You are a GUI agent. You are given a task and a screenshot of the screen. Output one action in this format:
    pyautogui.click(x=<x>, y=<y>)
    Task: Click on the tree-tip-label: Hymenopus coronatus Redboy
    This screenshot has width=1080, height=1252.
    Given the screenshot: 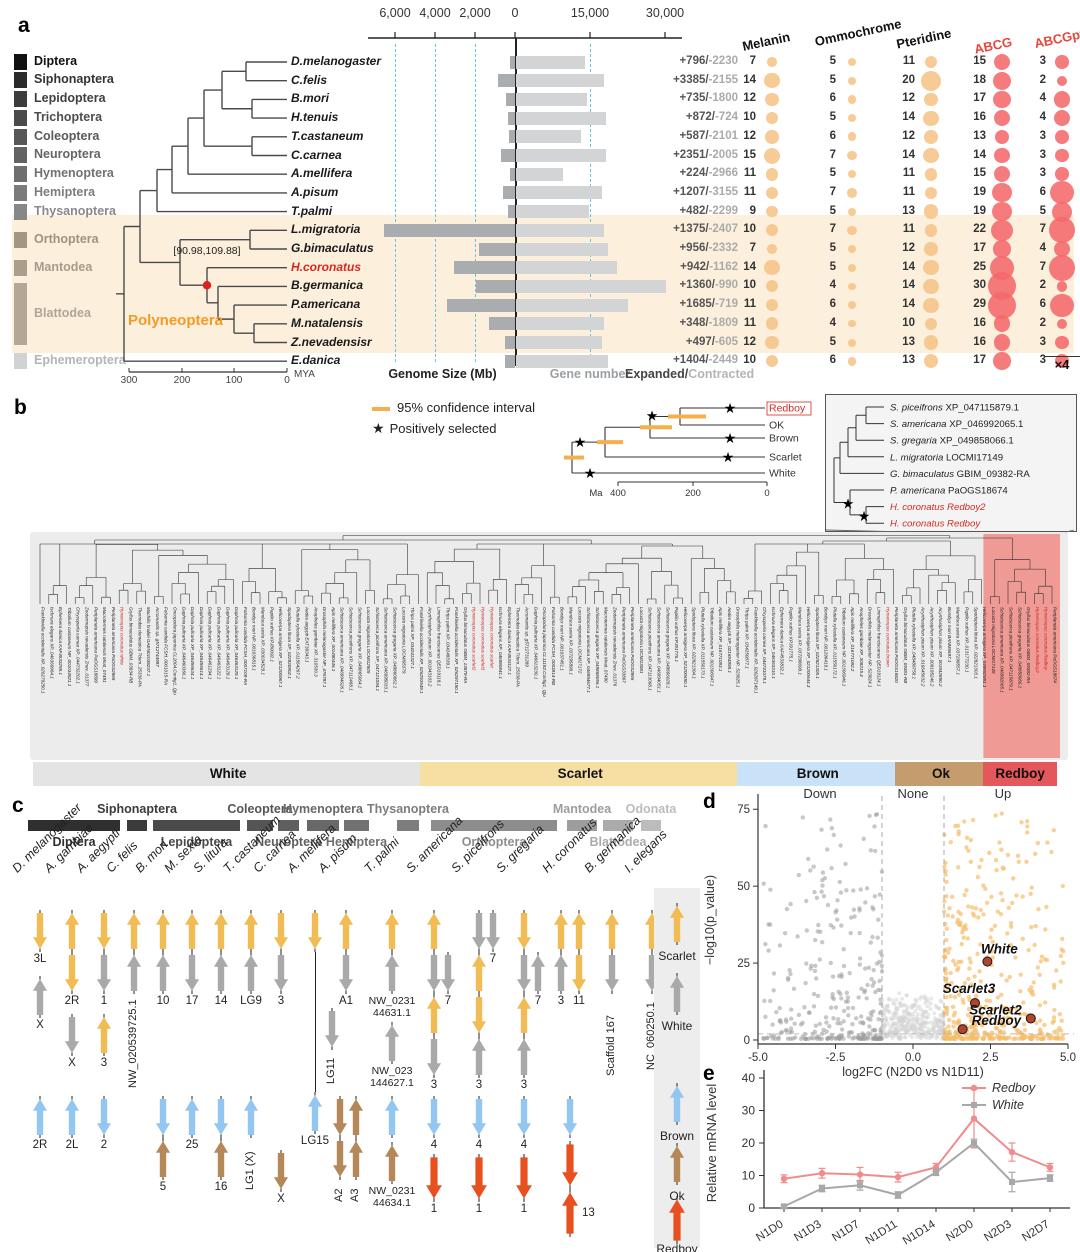 What is the action you would take?
    pyautogui.click(x=1046, y=639)
    